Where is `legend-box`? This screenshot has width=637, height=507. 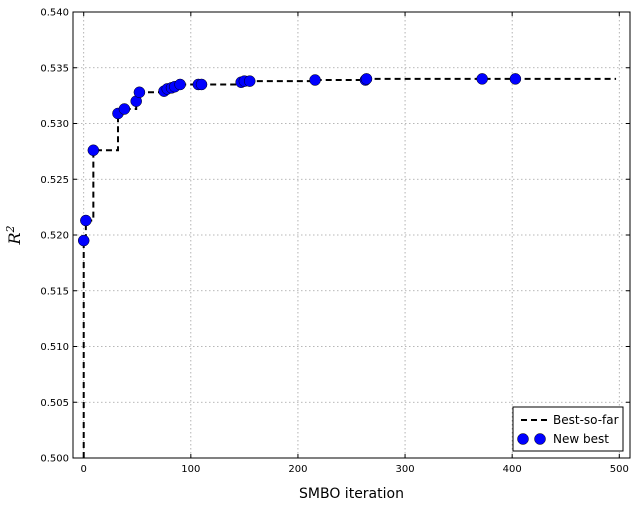 legend-box is located at coordinates (568, 429).